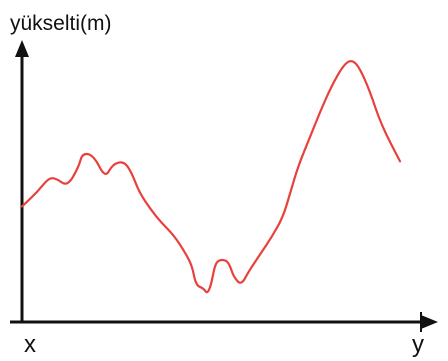  I want to click on x-start-label: x, so click(30, 344).